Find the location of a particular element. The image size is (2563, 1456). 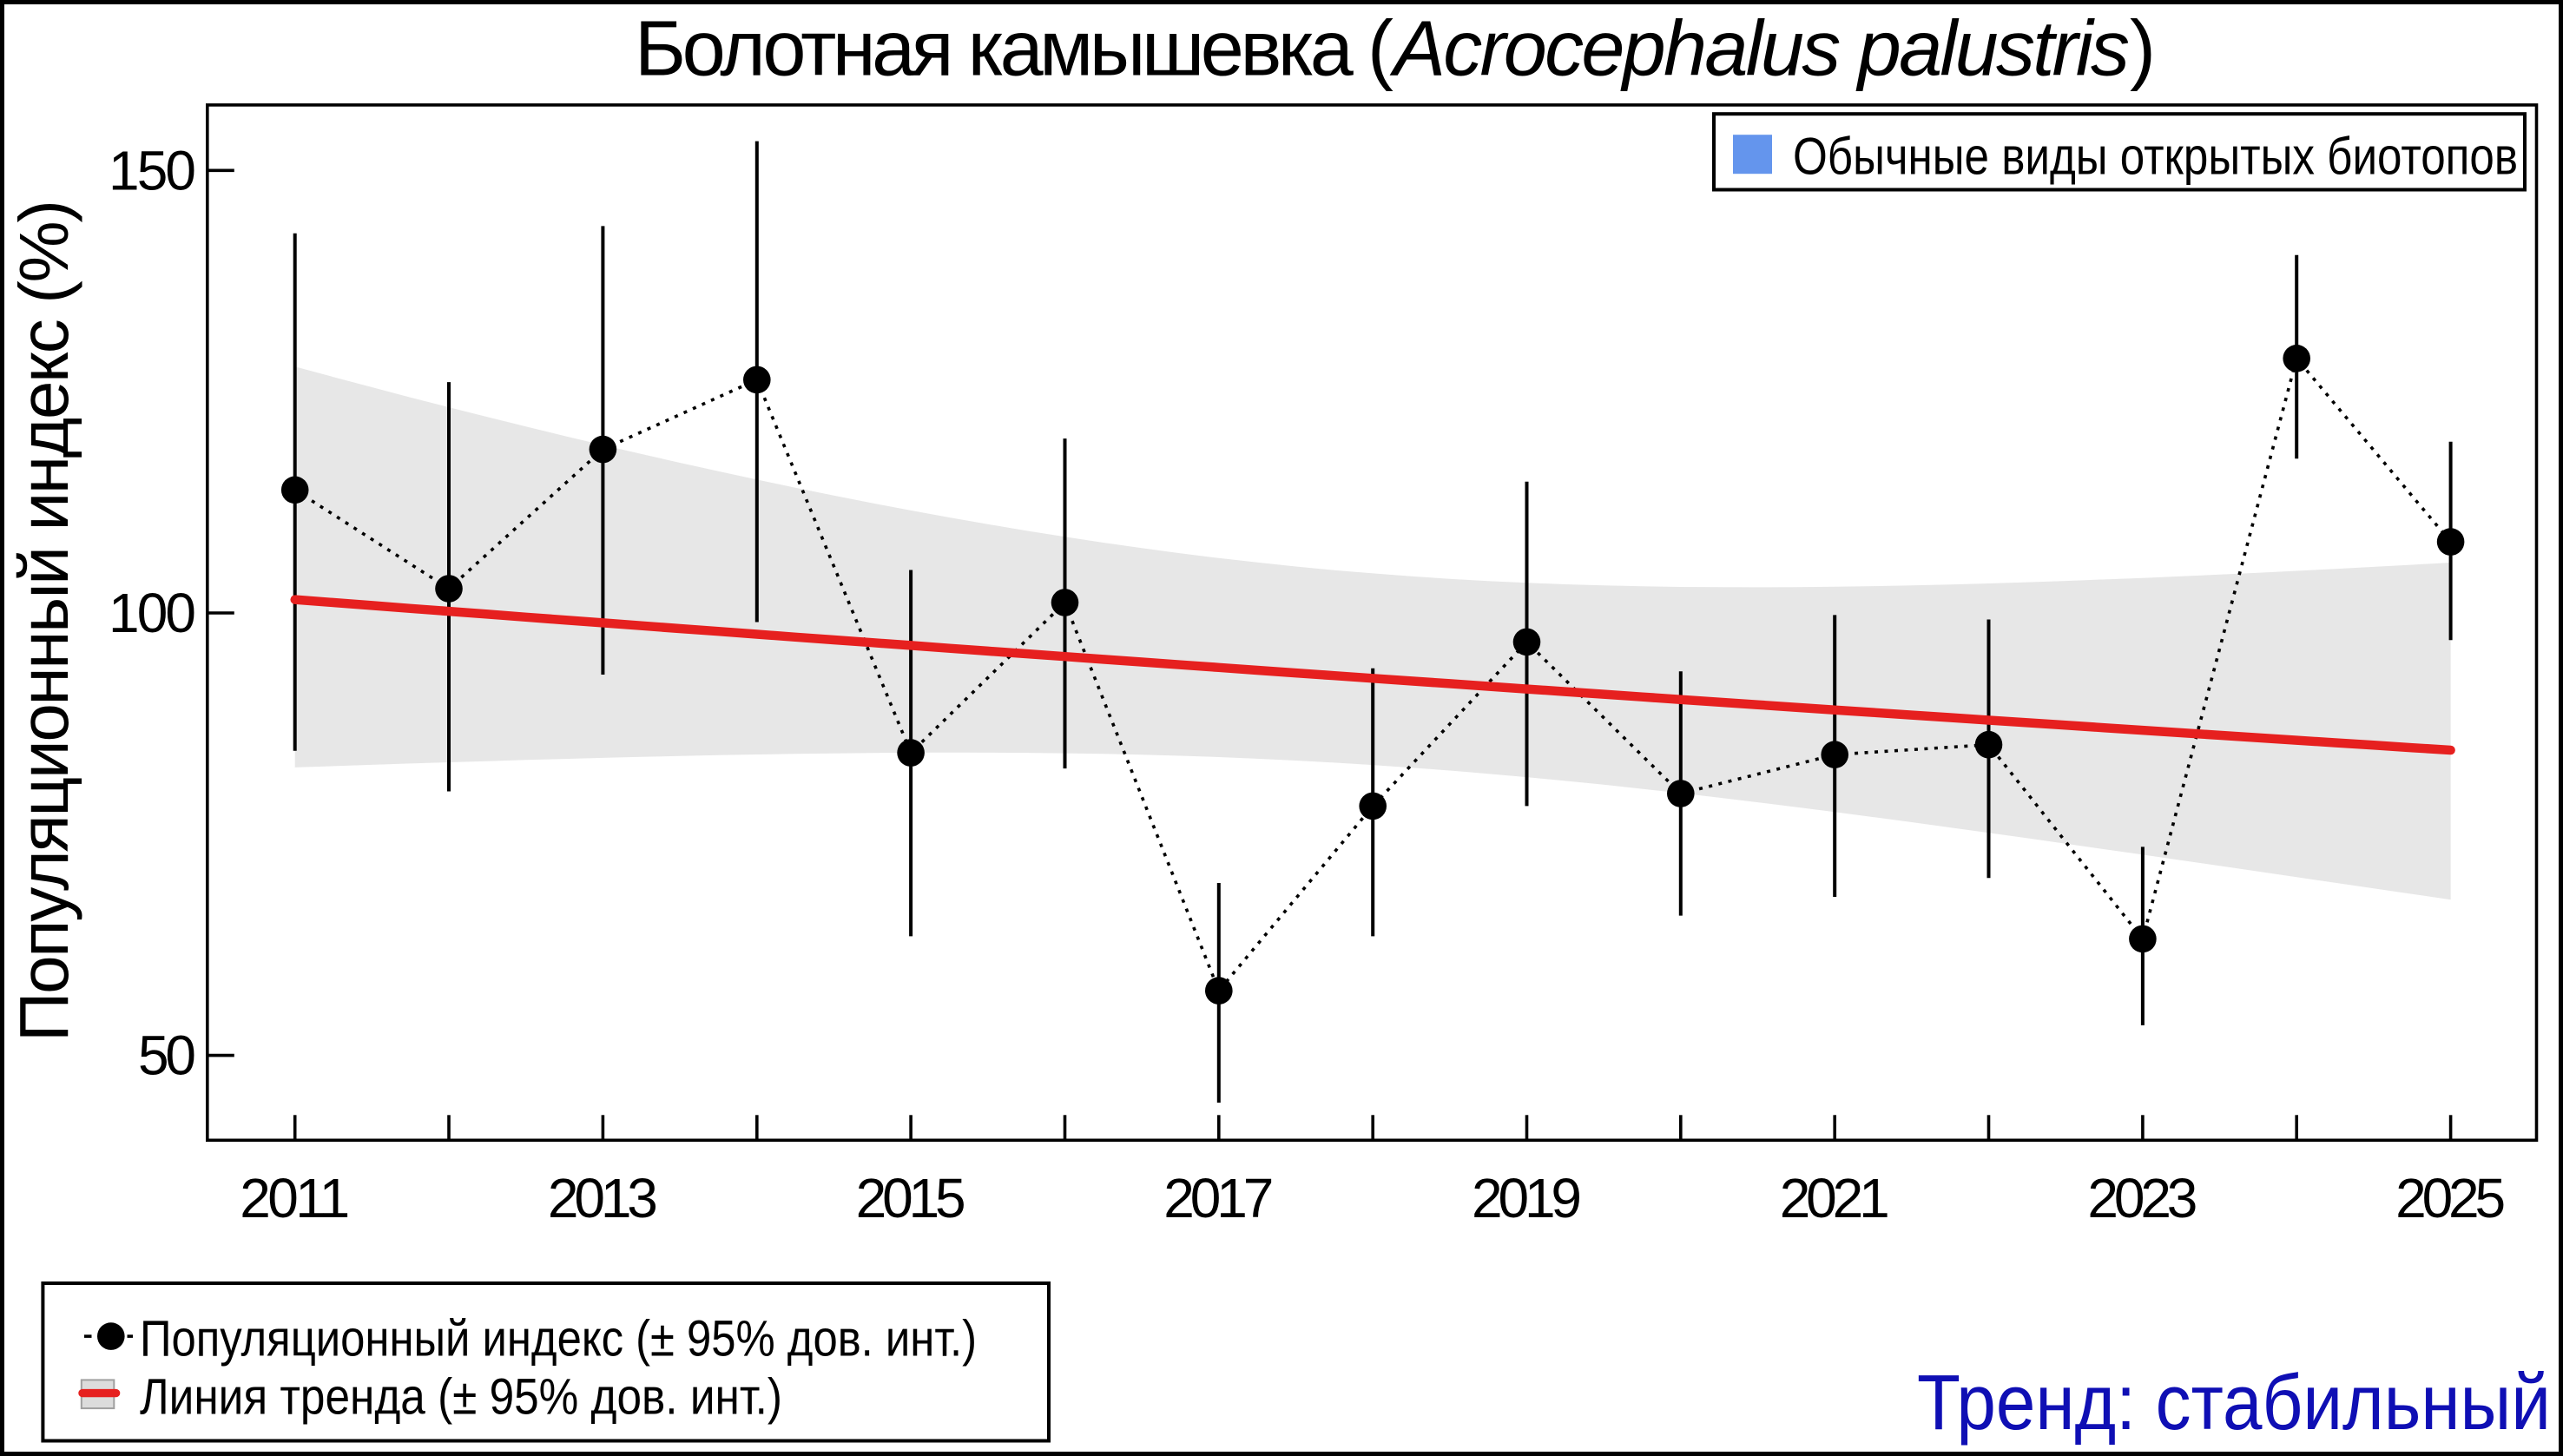

svg-text: 2011 is located at coordinates (295, 1198).